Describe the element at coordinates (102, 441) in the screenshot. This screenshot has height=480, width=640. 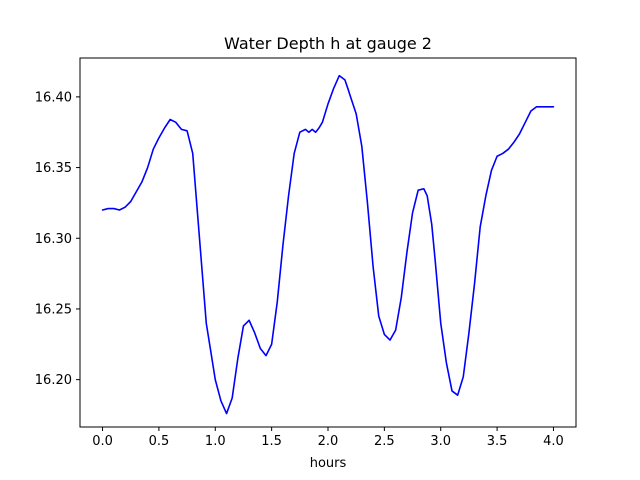
I see `x-tick-label: 0.0` at that location.